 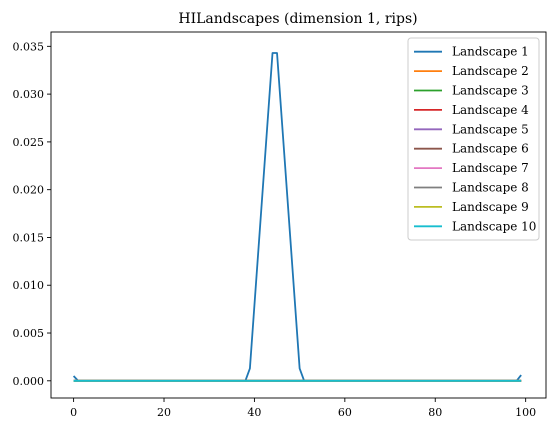 I want to click on y-tick-label: 0.010, so click(x=29, y=285).